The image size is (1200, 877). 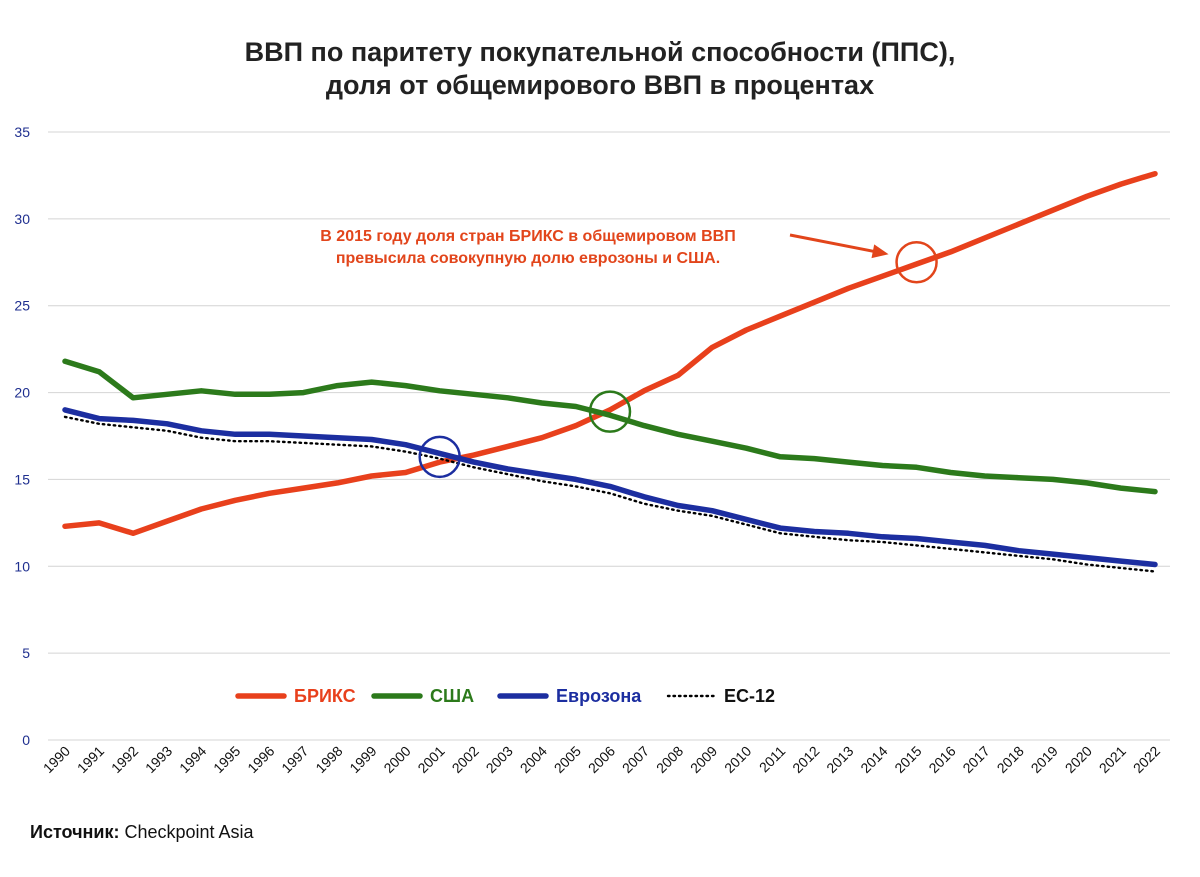 What do you see at coordinates (22, 132) in the screenshot?
I see `y-tick-35: 35` at bounding box center [22, 132].